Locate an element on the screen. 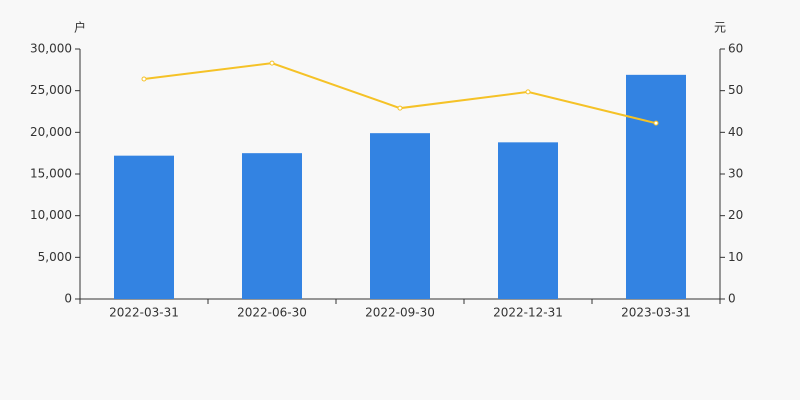  y2-tick-label: 40 is located at coordinates (735, 132).